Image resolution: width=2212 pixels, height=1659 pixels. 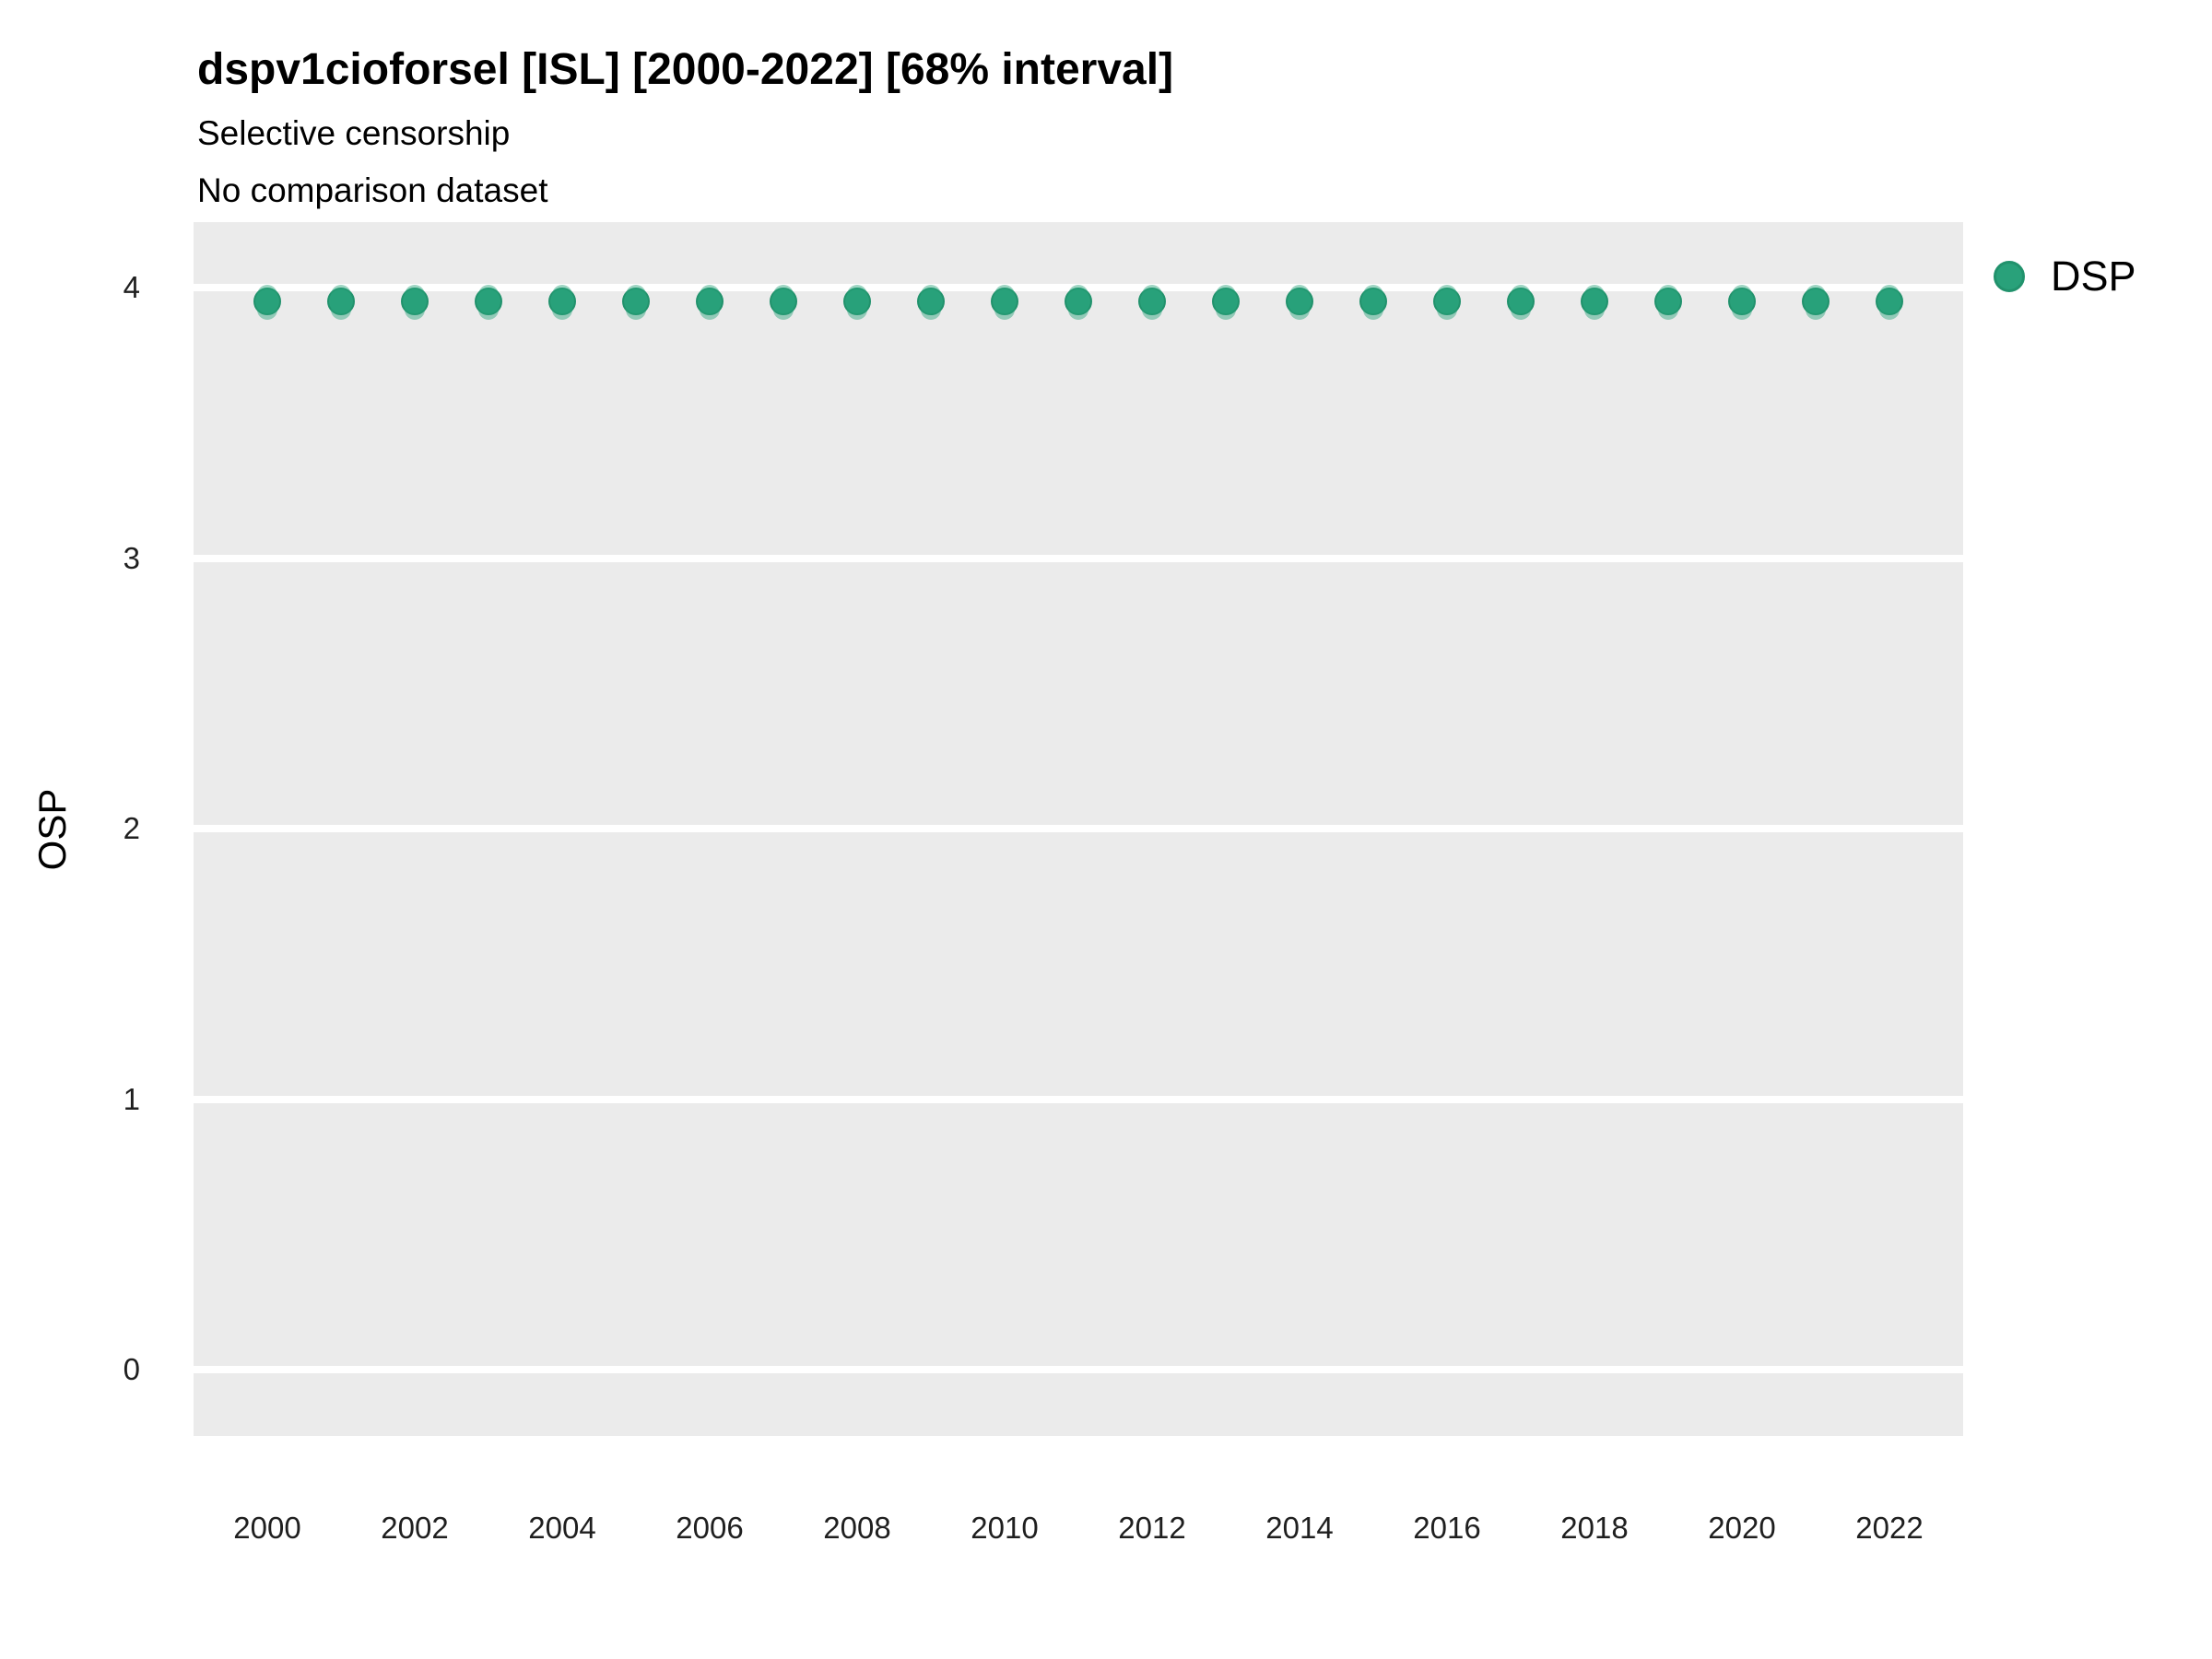 I want to click on x-tick-label: 2006, so click(x=710, y=1528).